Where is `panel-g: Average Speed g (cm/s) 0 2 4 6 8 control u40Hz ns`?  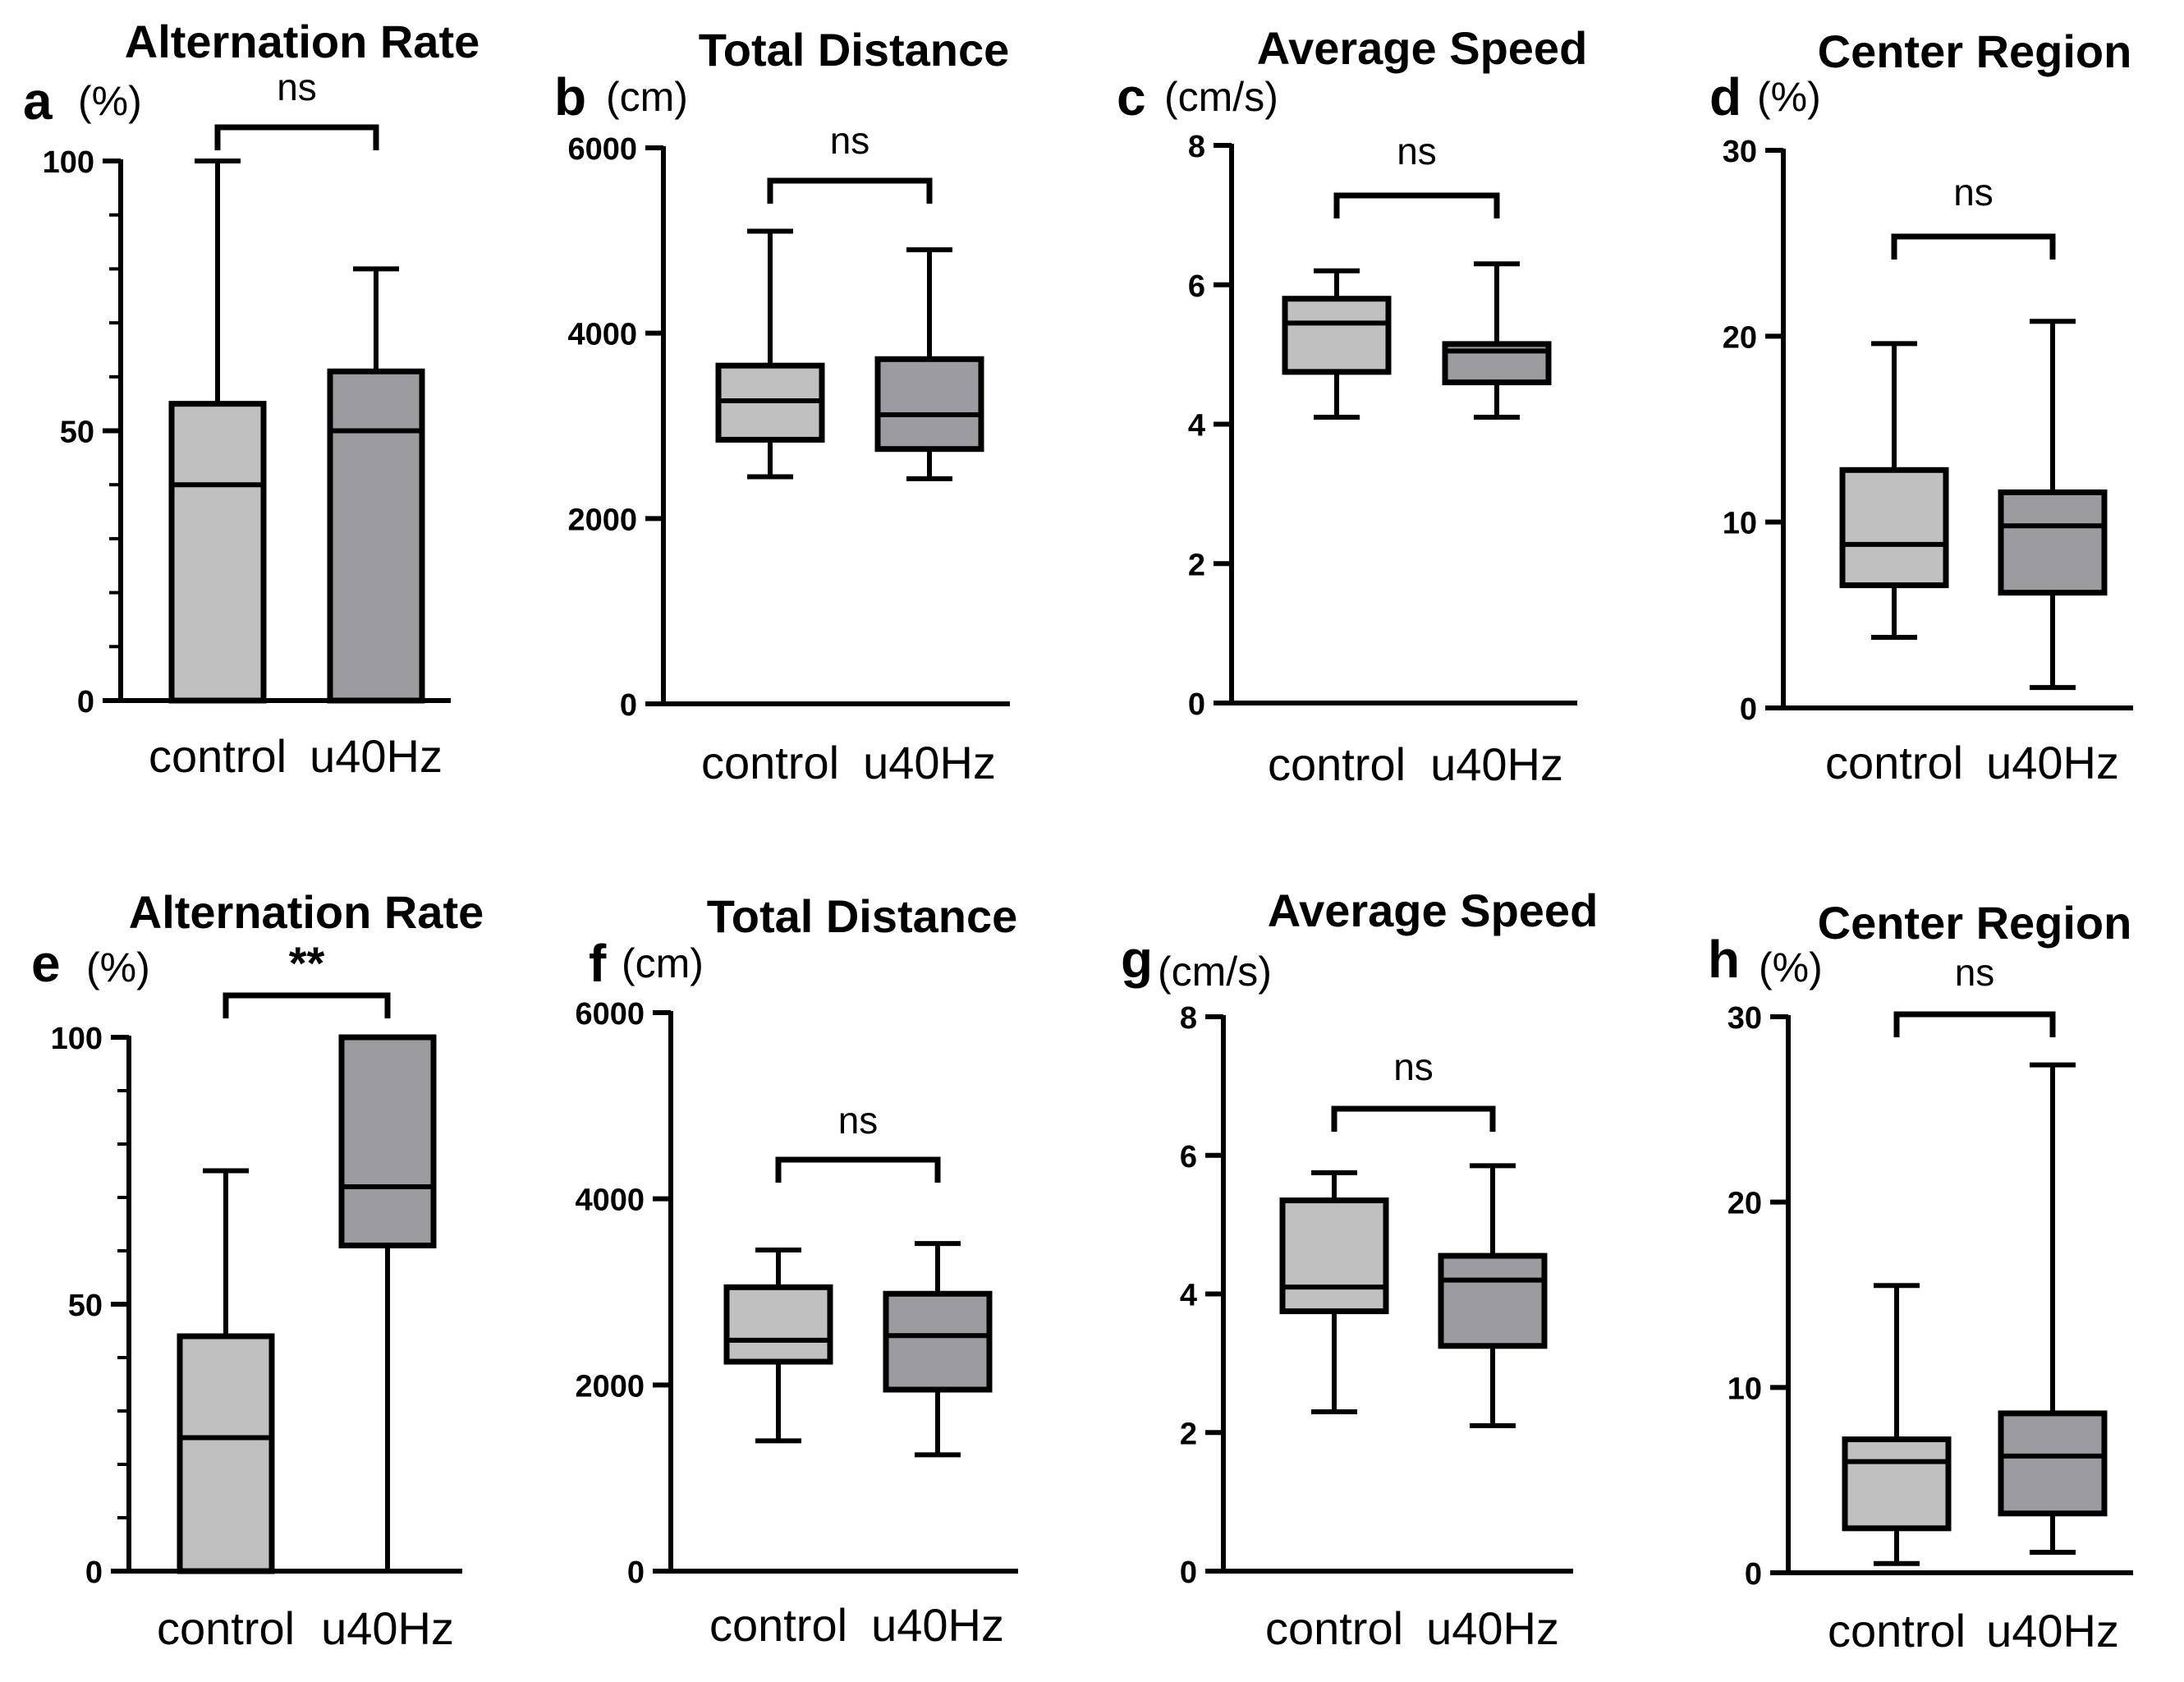 panel-g: Average Speed g (cm/s) 0 2 4 6 8 control u40Hz ns is located at coordinates (1359, 1269).